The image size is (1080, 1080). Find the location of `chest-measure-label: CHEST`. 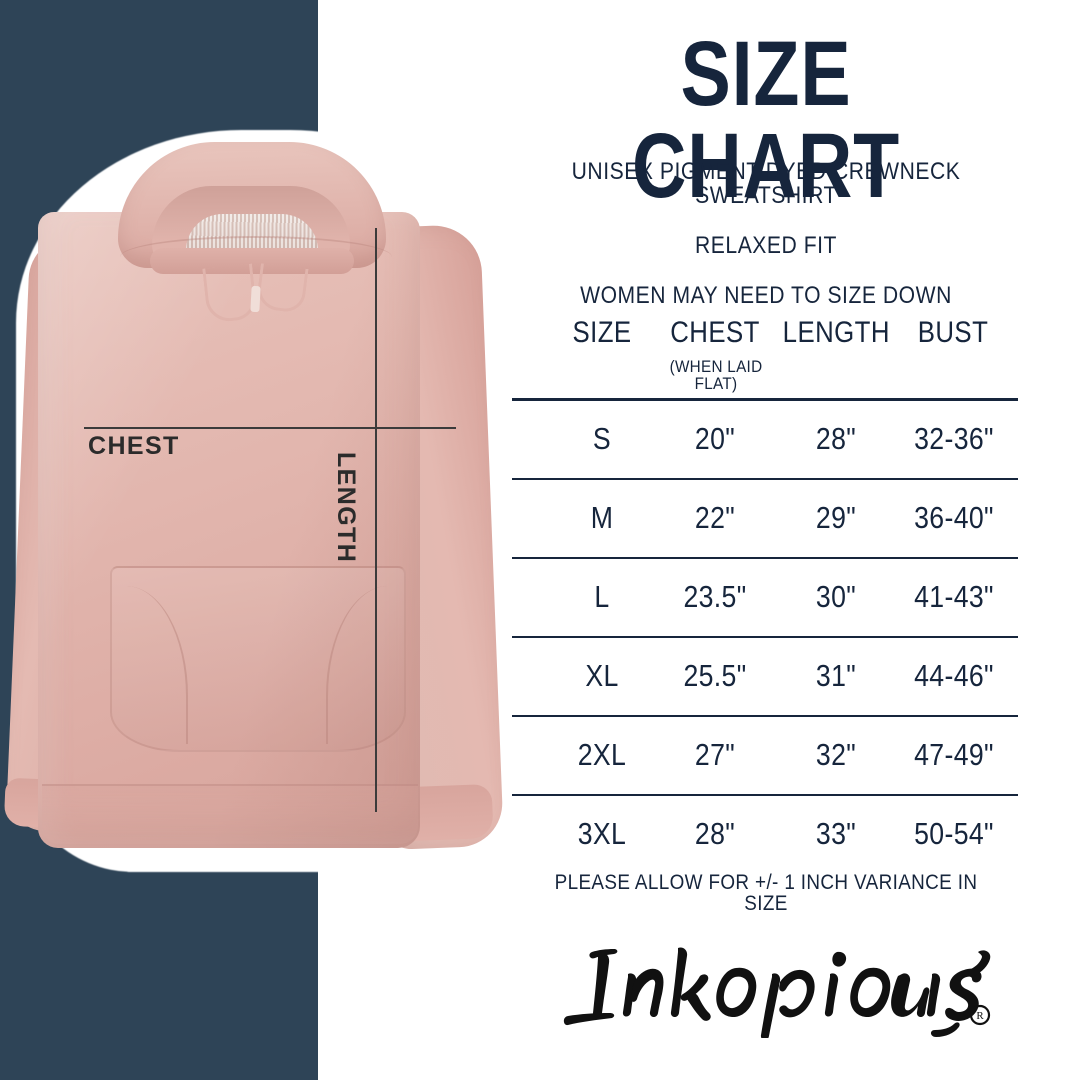

chest-measure-label: CHEST is located at coordinates (134, 446).